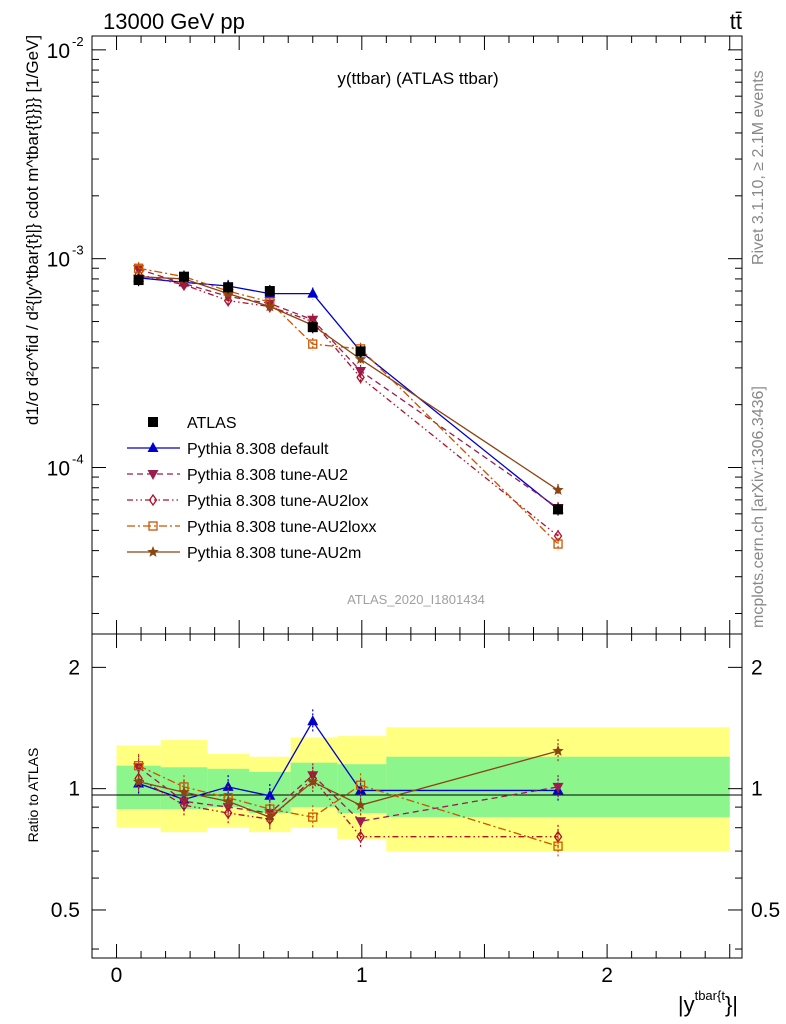 Image resolution: width=786 pixels, height=1024 pixels. I want to click on ratio-y-tick-label: 2, so click(74, 667).